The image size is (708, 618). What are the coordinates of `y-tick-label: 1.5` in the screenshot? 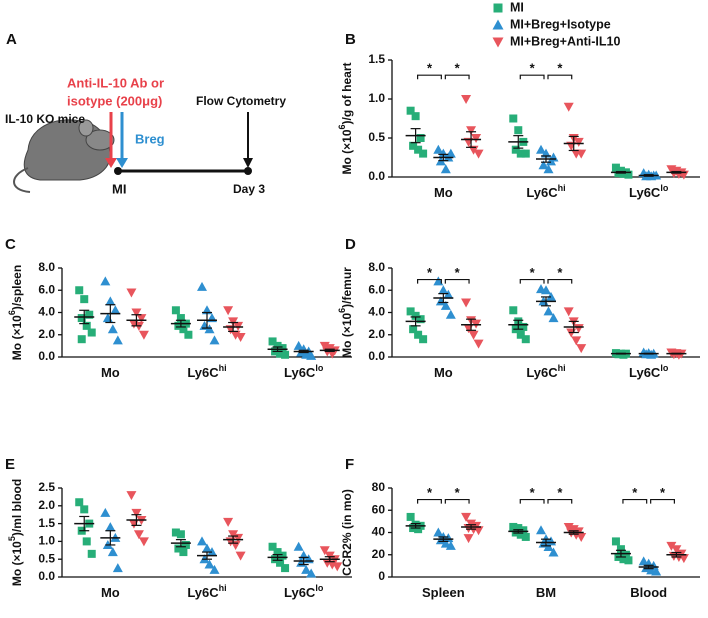 It's located at (376, 59).